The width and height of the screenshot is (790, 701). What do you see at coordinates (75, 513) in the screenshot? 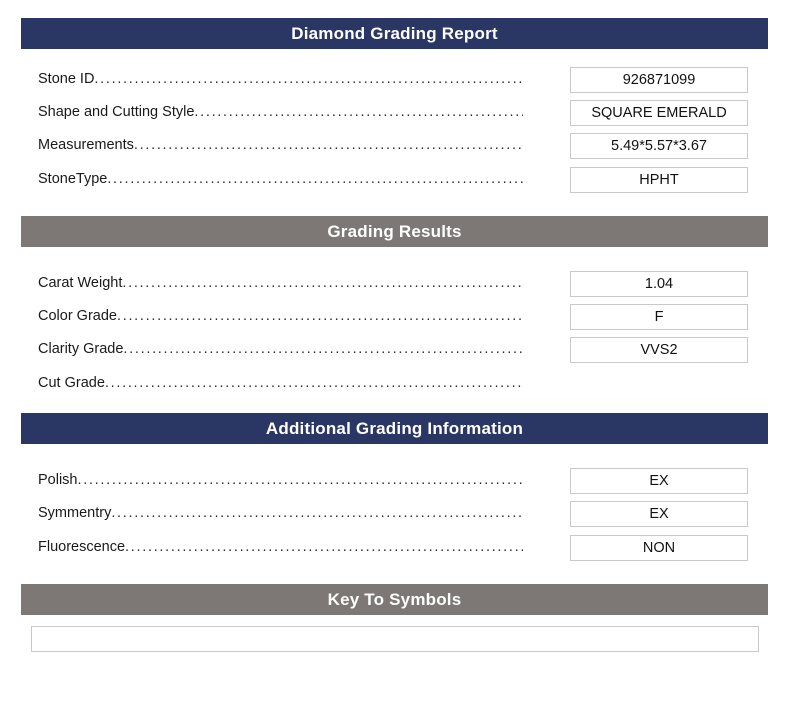
I see `row-label-text: Symmentry` at bounding box center [75, 513].